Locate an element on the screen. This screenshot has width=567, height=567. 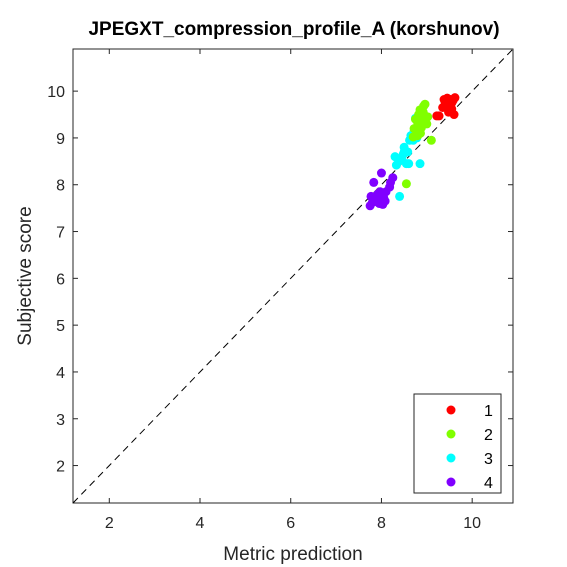
legend-label: 2 is located at coordinates (488, 435).